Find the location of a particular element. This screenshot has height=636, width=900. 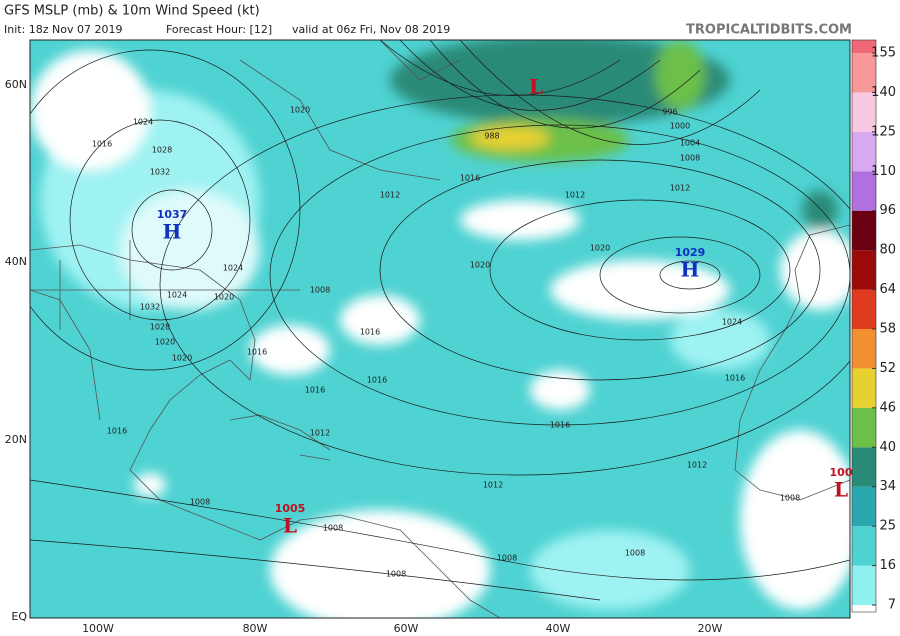

lat-label: 20N is located at coordinates (16, 439).